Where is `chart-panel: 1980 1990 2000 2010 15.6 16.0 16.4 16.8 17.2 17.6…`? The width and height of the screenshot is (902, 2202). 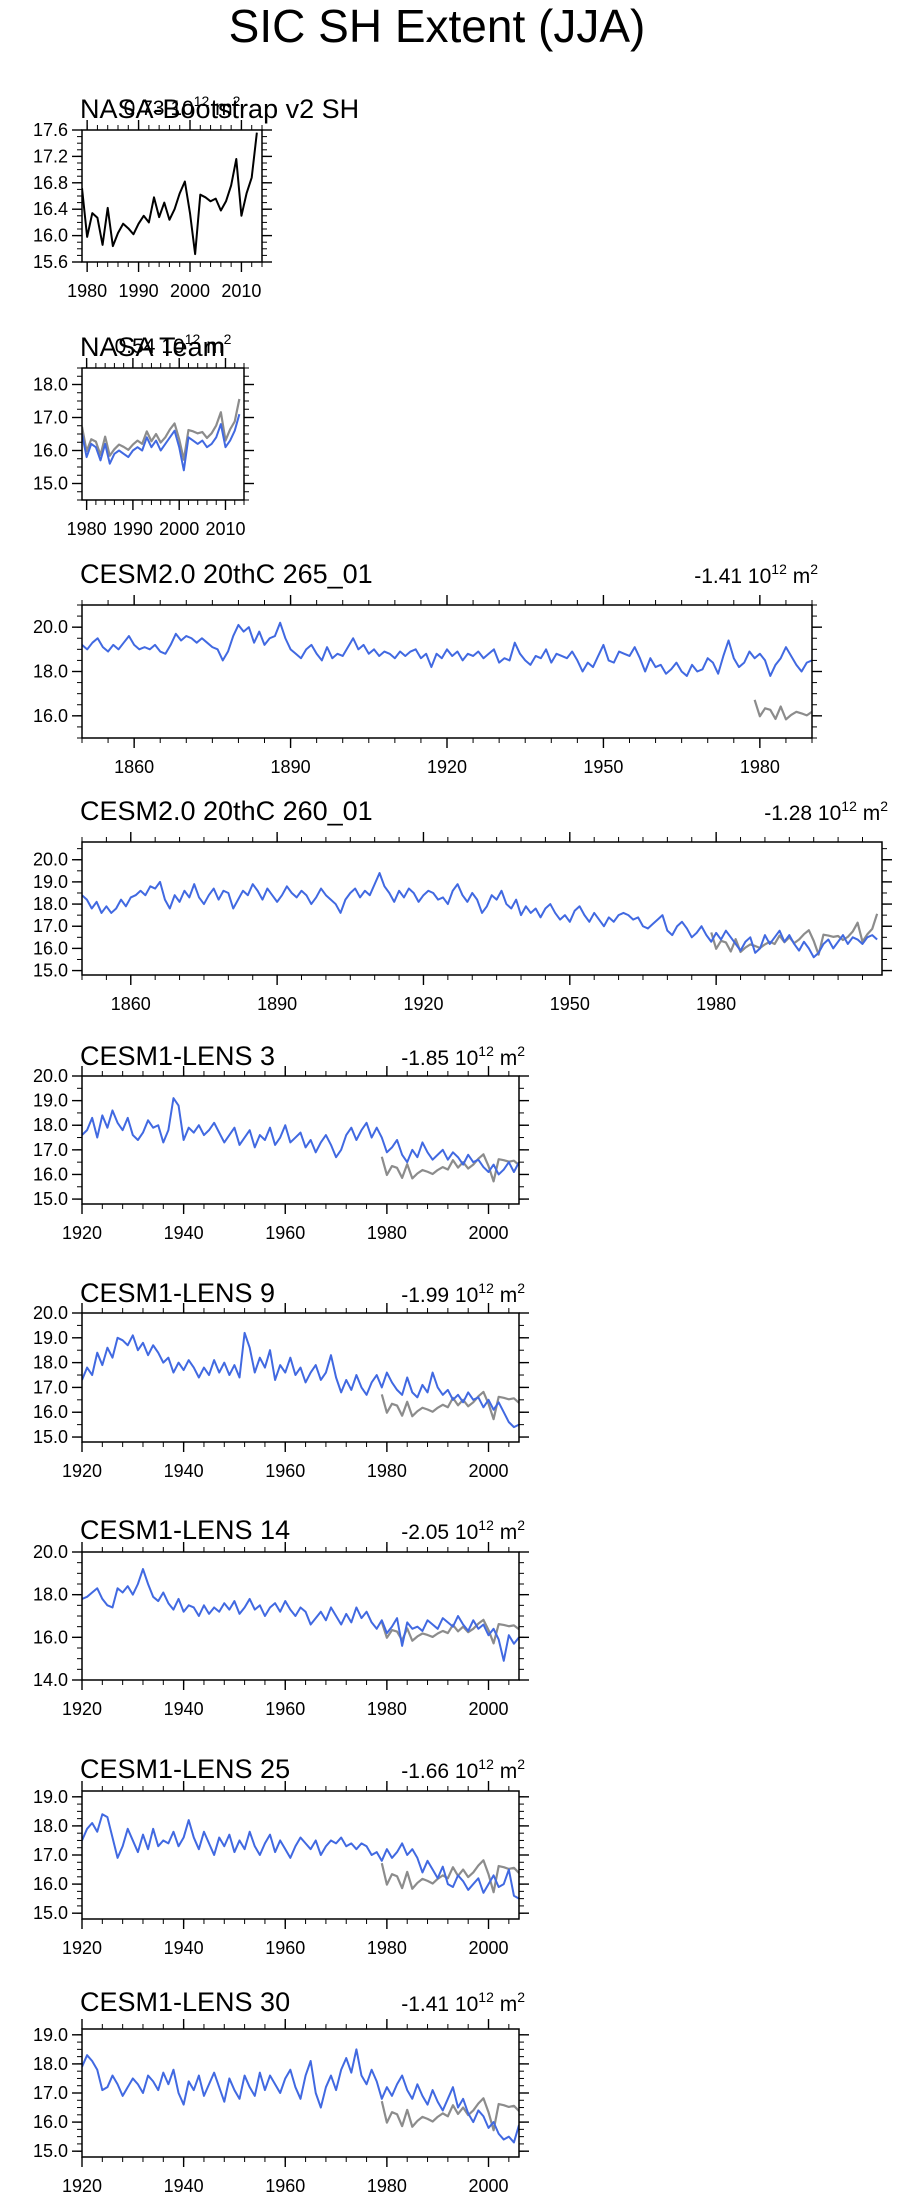 chart-panel: 1980 1990 2000 2010 15.6 16.0 16.4 16.8 17.2 17.6… is located at coordinates (196, 197).